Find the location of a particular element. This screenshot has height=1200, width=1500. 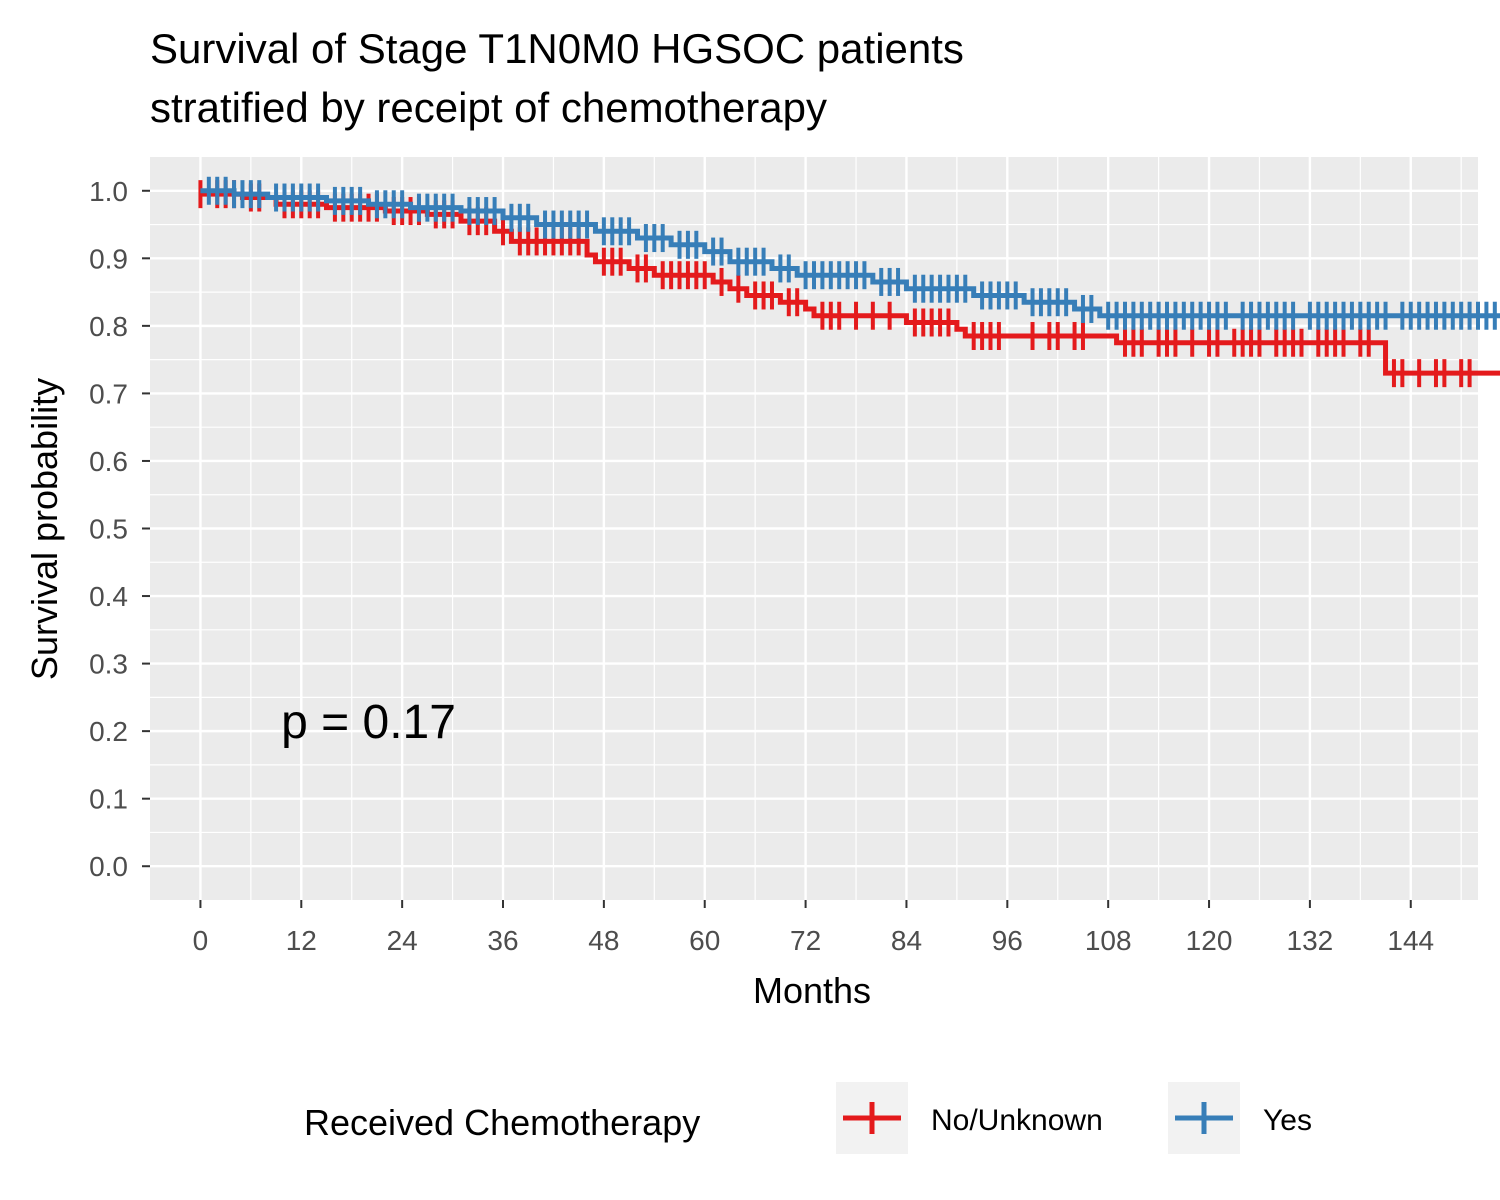

series-yes is located at coordinates (850, 253).